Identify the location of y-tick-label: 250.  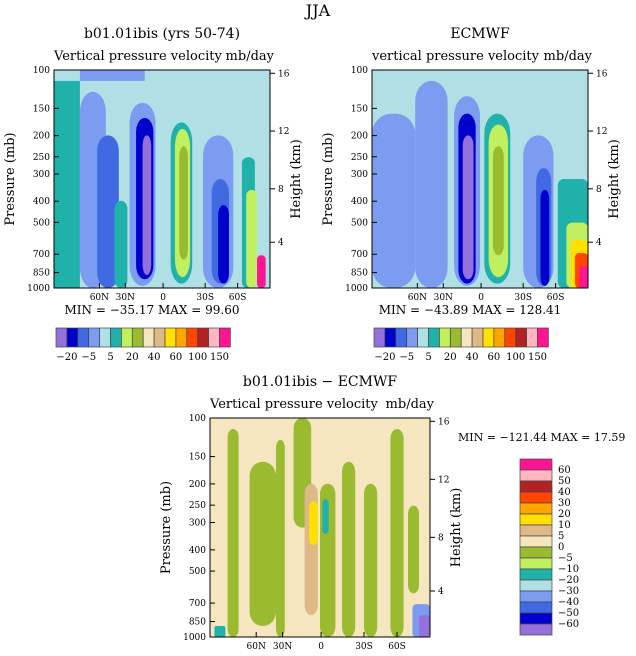
(41, 158).